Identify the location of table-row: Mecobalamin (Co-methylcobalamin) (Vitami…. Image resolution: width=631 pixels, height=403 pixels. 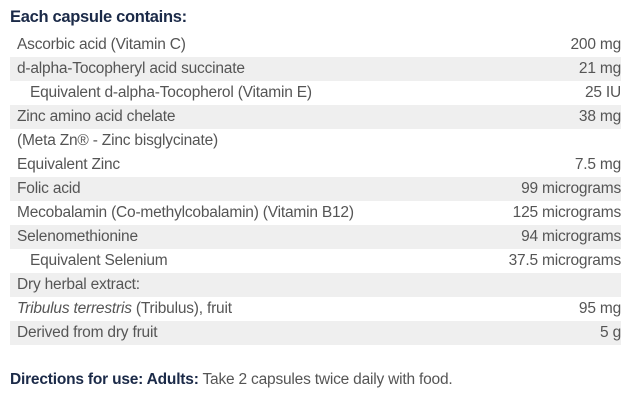
(315, 213).